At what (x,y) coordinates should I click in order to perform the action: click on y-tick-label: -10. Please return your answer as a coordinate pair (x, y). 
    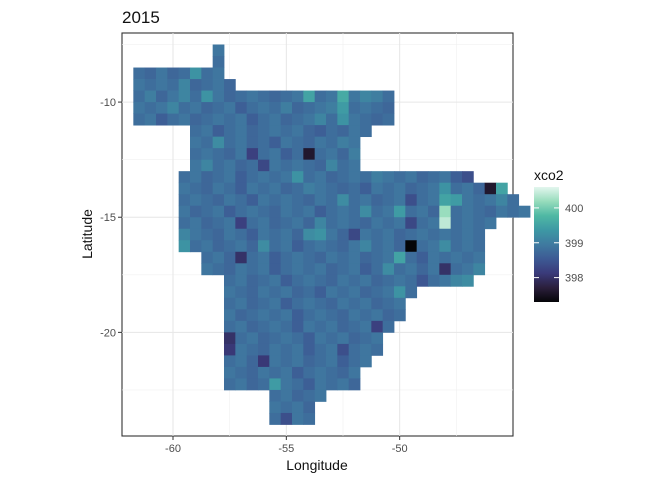
    Looking at the image, I should click on (108, 103).